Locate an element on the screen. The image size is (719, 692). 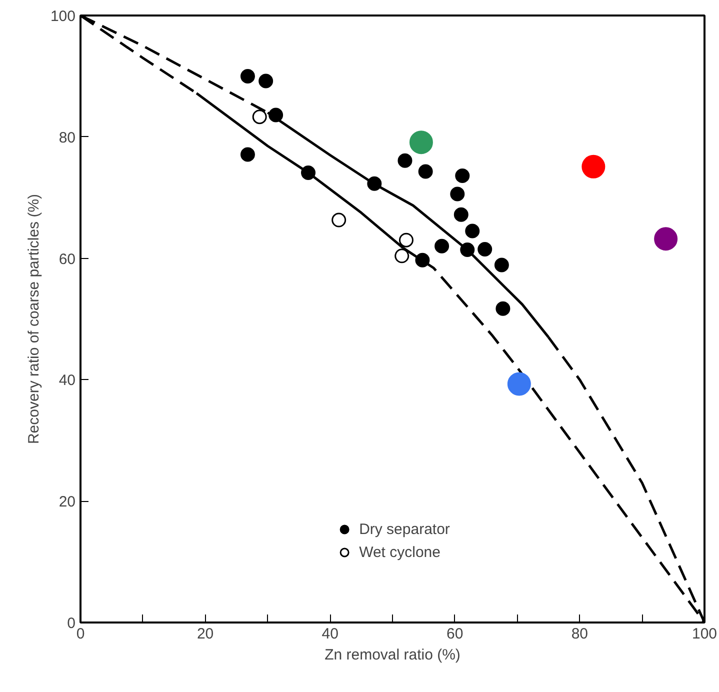
y-tick-label: 100 is located at coordinates (63, 16).